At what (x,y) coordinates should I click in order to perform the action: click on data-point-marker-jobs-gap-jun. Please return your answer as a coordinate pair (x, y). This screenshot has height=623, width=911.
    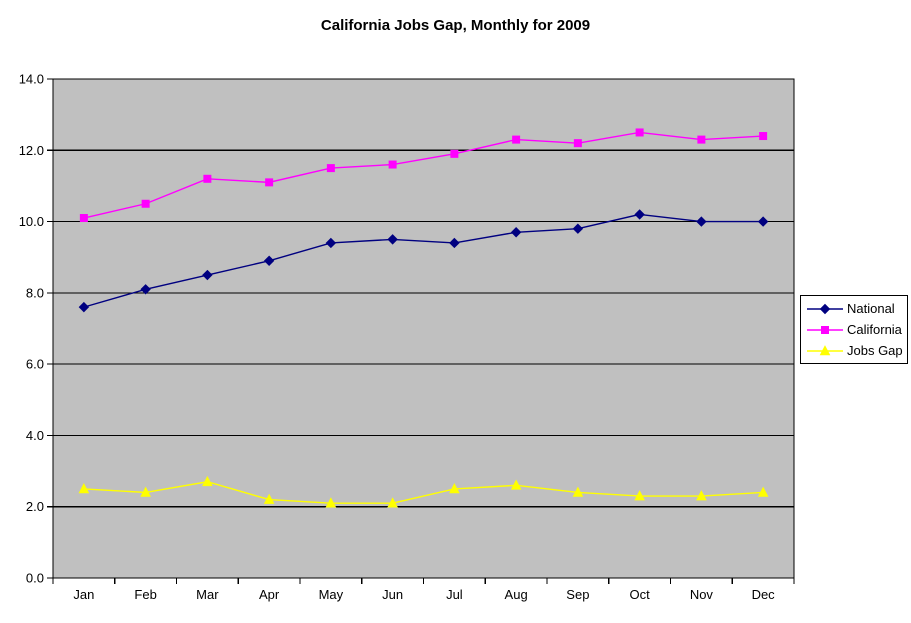
    Looking at the image, I should click on (392, 502).